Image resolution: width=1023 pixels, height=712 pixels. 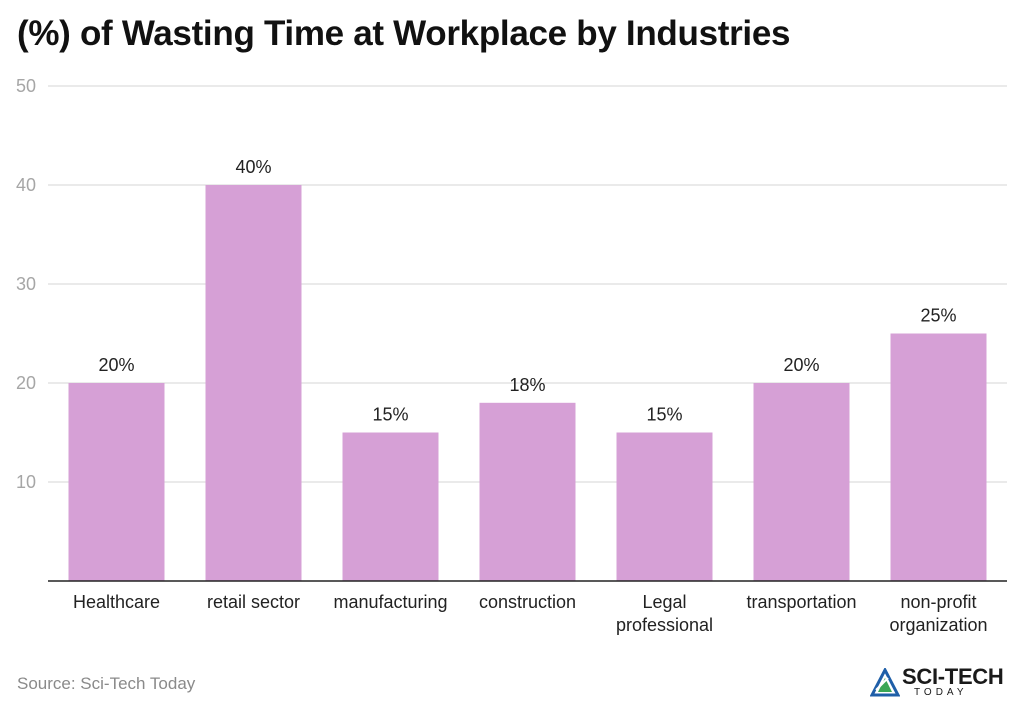 What do you see at coordinates (116, 602) in the screenshot?
I see `x-tick-label: Healthcare` at bounding box center [116, 602].